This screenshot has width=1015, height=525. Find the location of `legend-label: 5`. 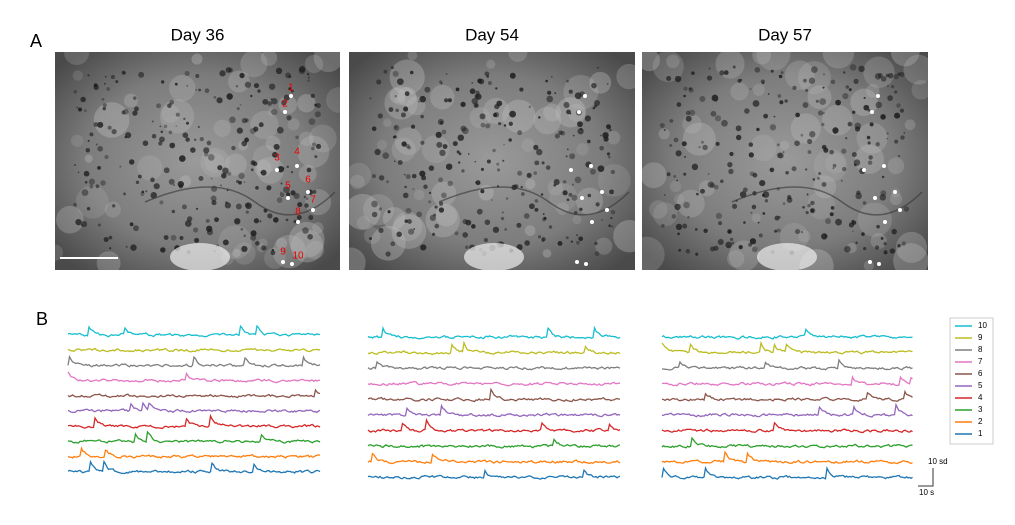

legend-label: 5 is located at coordinates (980, 385).